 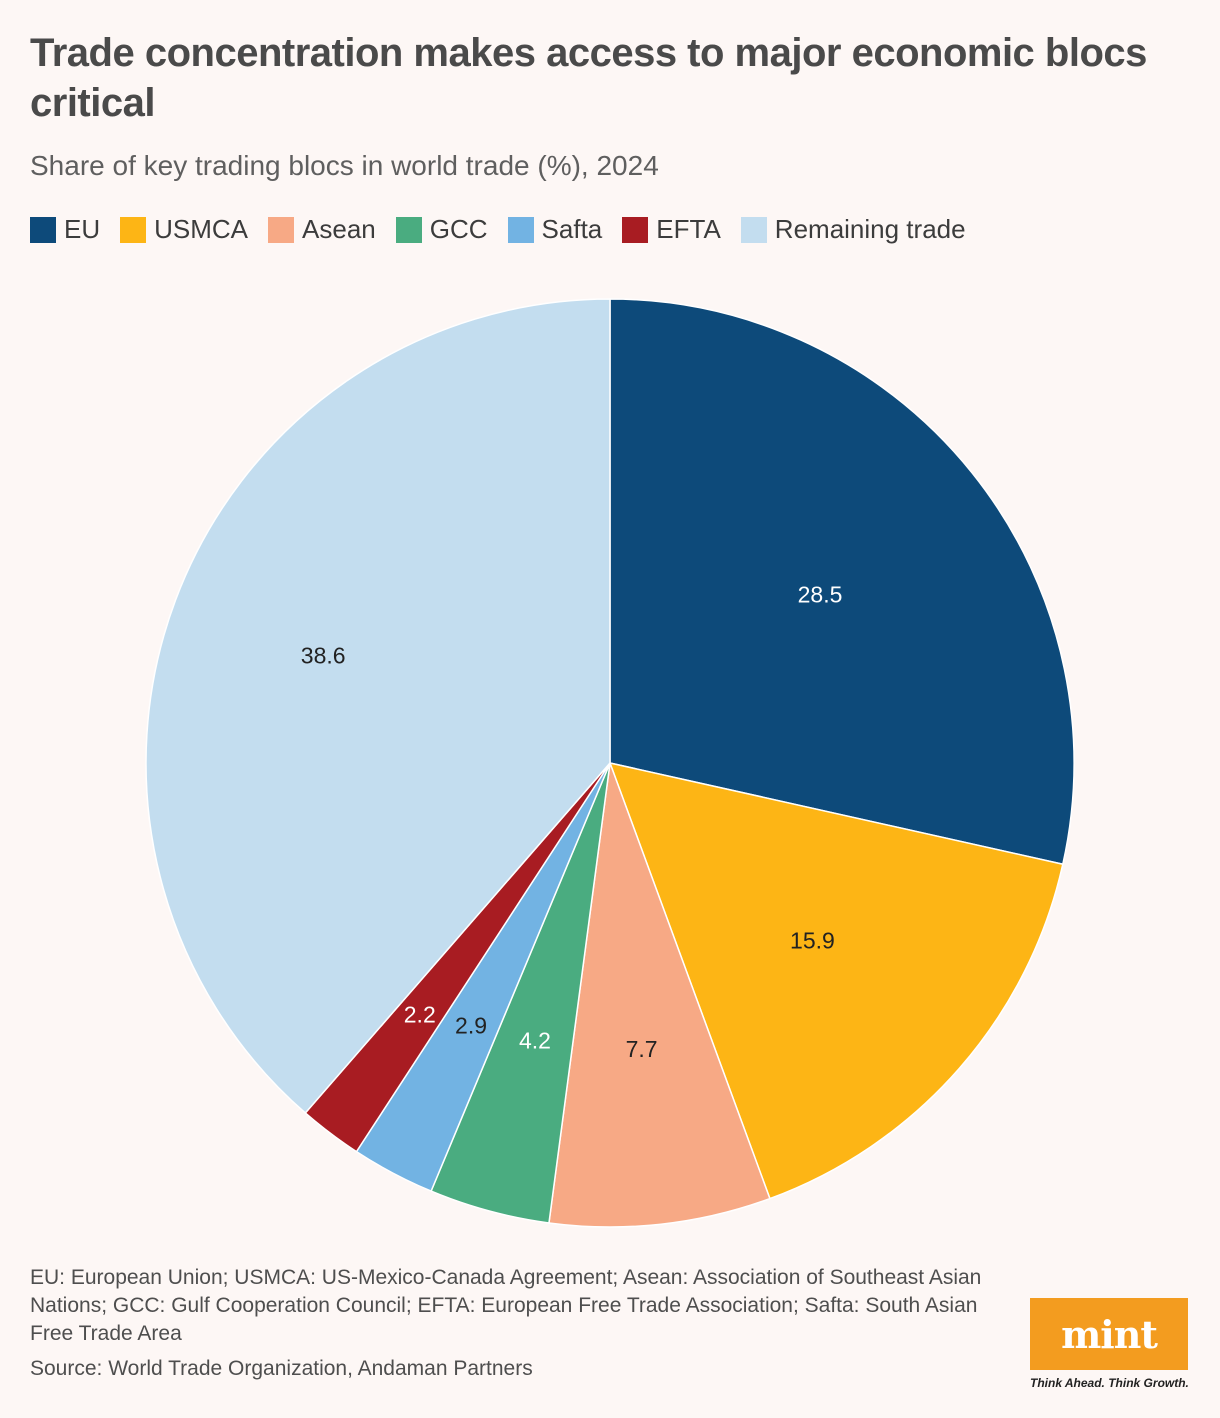 I want to click on slice-value-label: 2.2, so click(x=420, y=1015).